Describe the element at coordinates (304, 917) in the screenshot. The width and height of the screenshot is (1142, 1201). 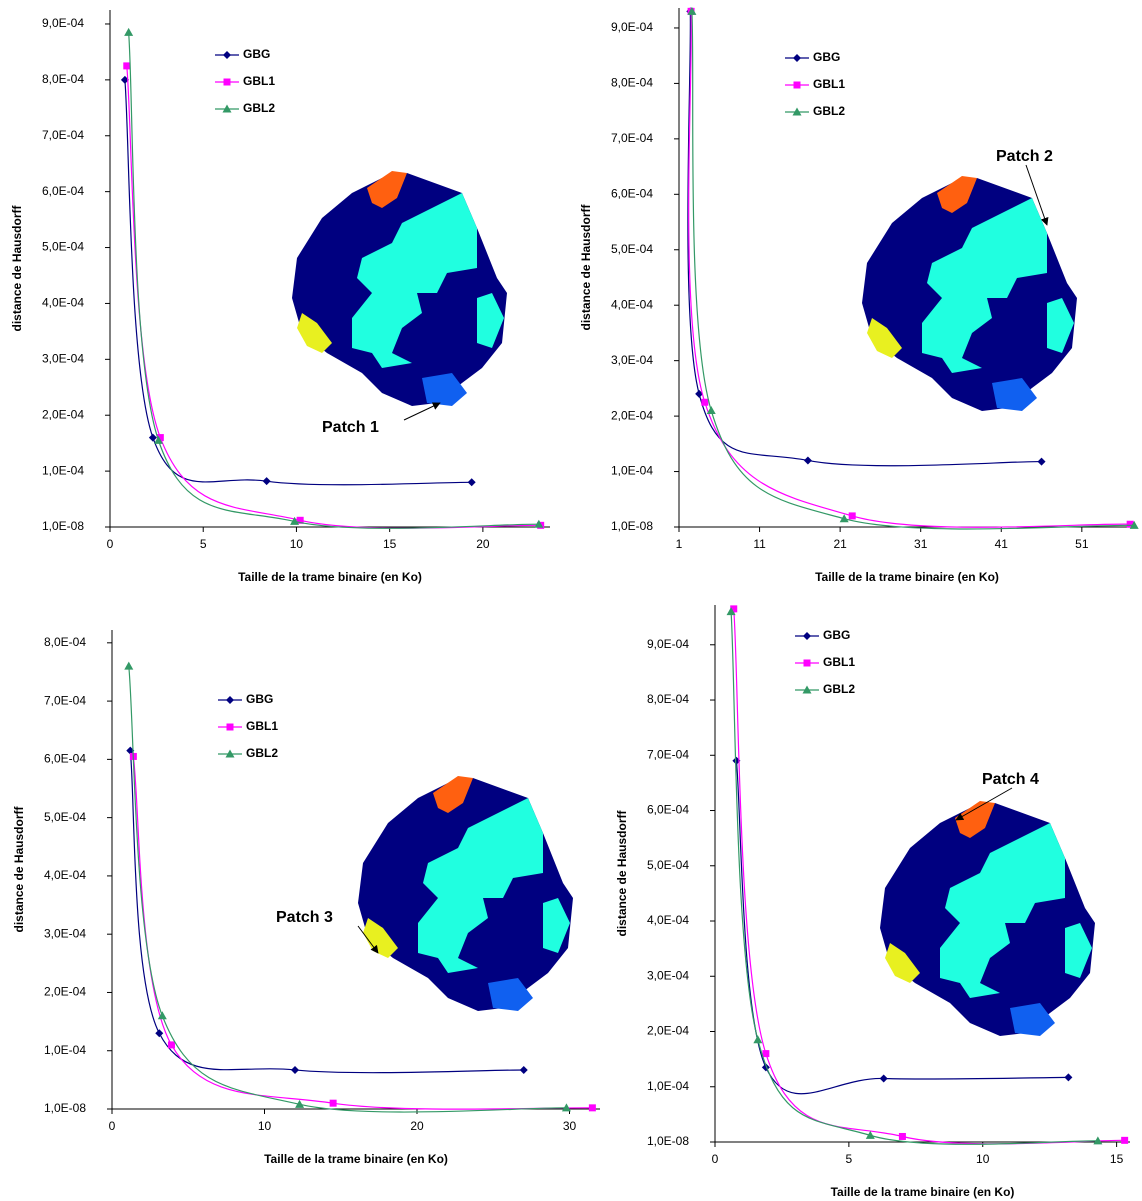
I see `annotation: Patch 3` at that location.